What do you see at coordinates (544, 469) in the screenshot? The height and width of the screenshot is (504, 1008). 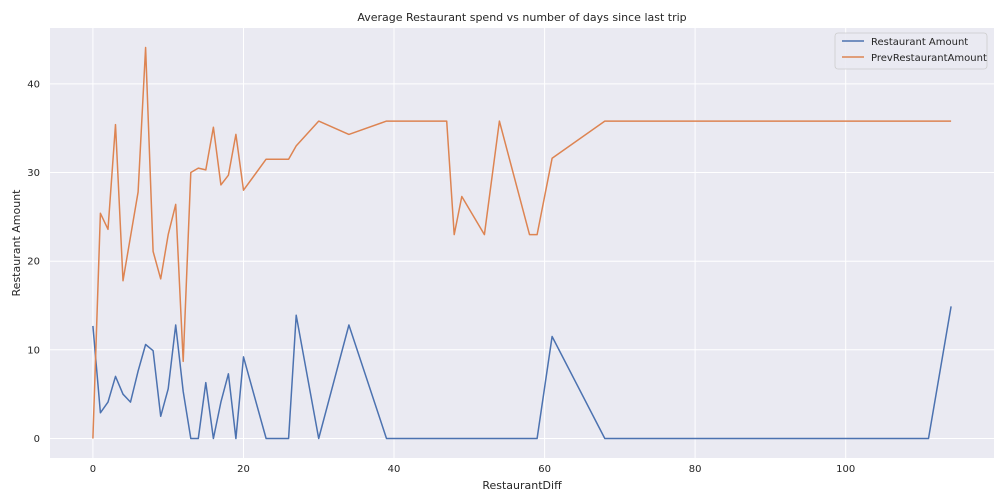 I see `x-tick-label: 60` at bounding box center [544, 469].